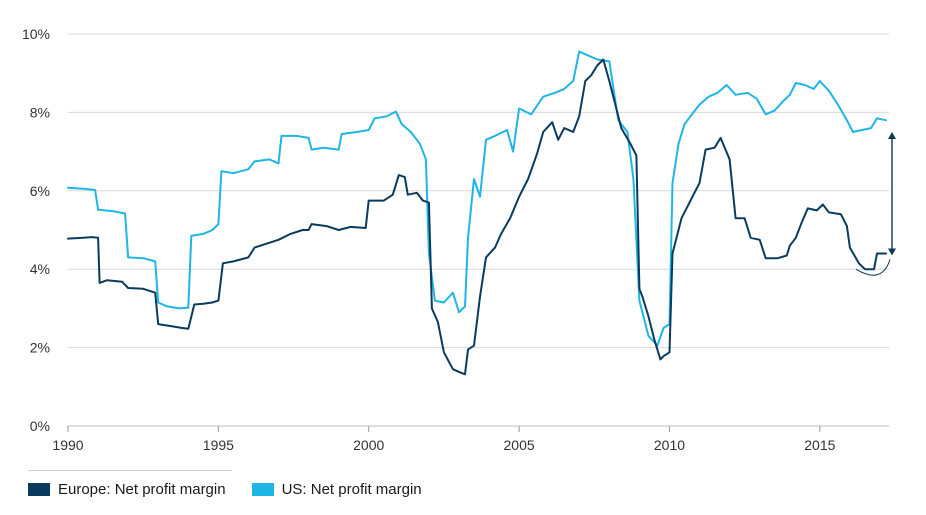 This screenshot has width=926, height=515. What do you see at coordinates (262, 489) in the screenshot?
I see `legend-swatch-us` at bounding box center [262, 489].